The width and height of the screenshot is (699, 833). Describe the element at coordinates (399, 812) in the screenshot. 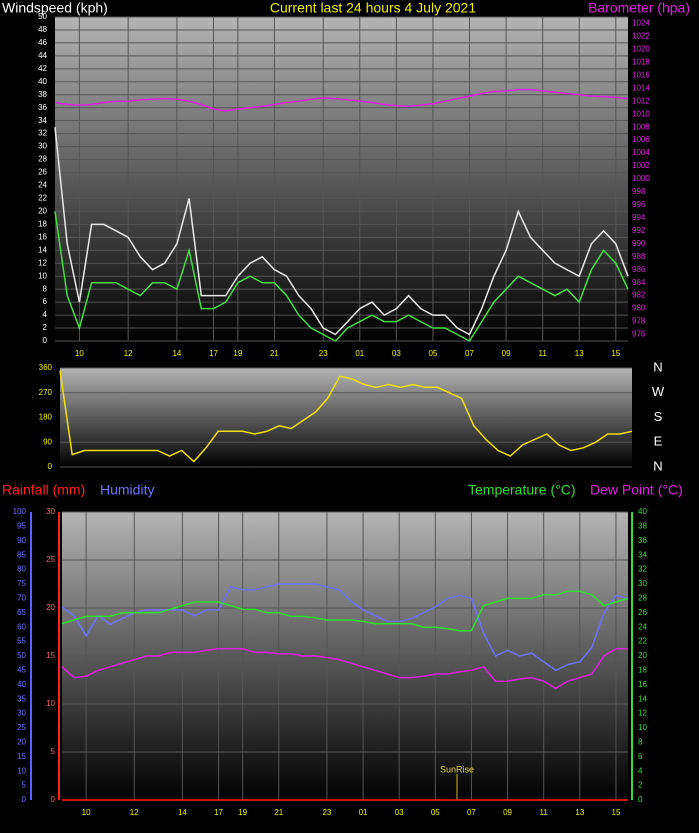

I see `x-tick-label: 03` at that location.